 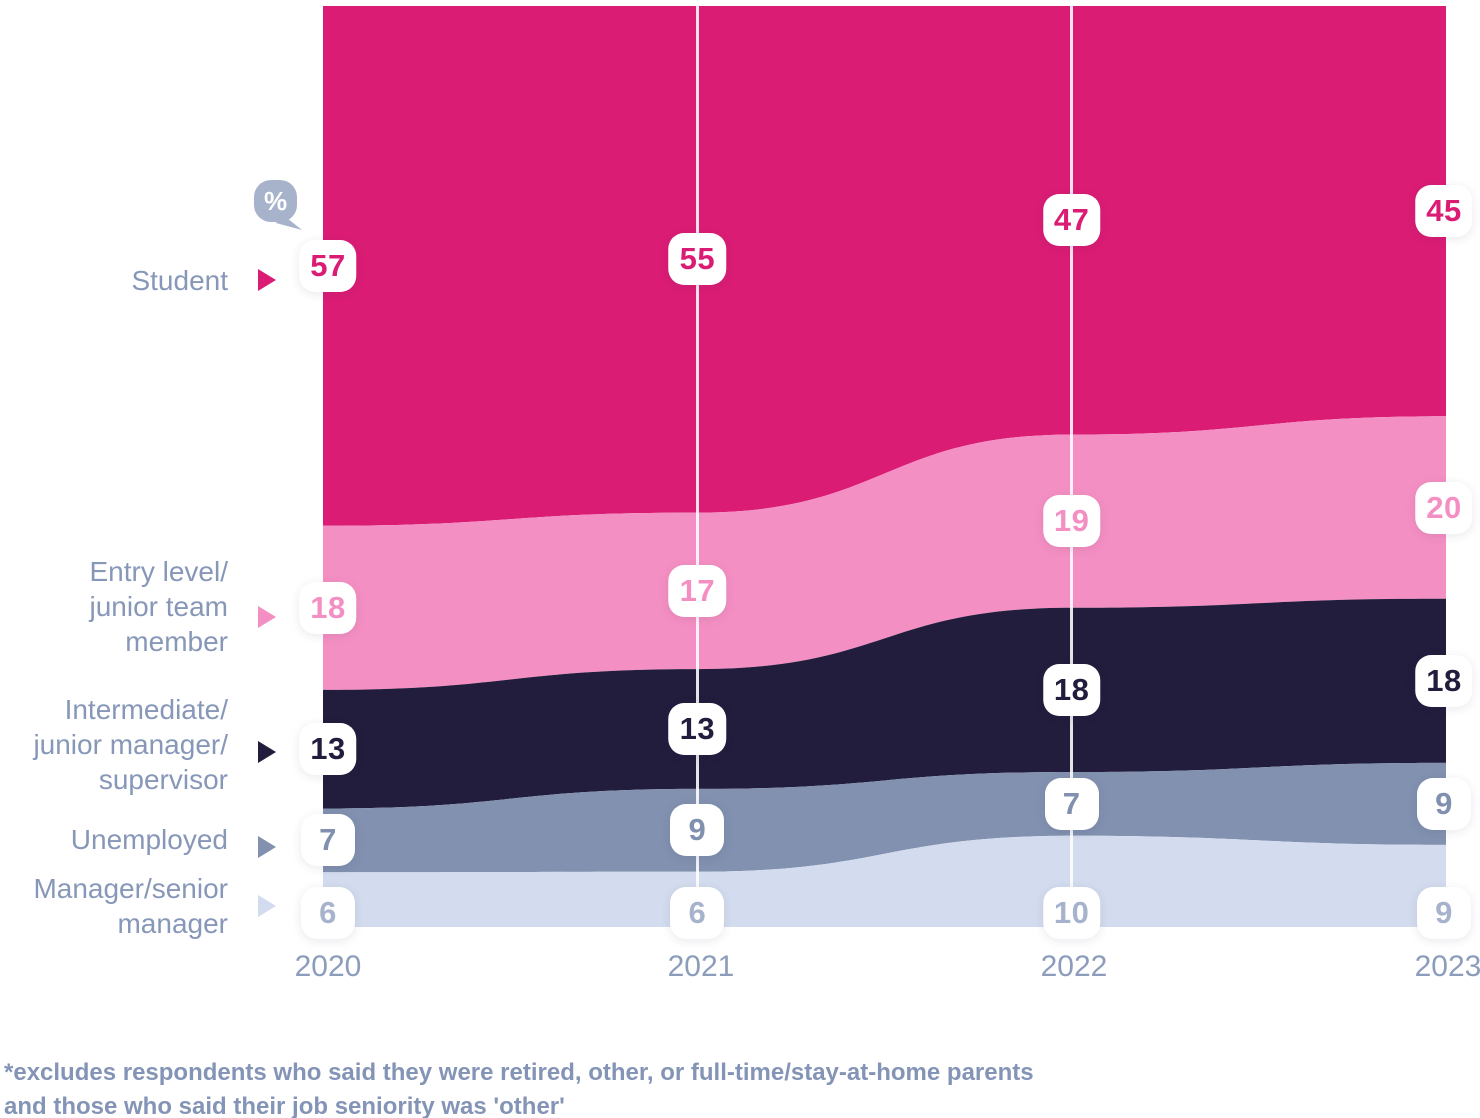 What do you see at coordinates (1447, 966) in the screenshot?
I see `x-axis-label-2023: 2023` at bounding box center [1447, 966].